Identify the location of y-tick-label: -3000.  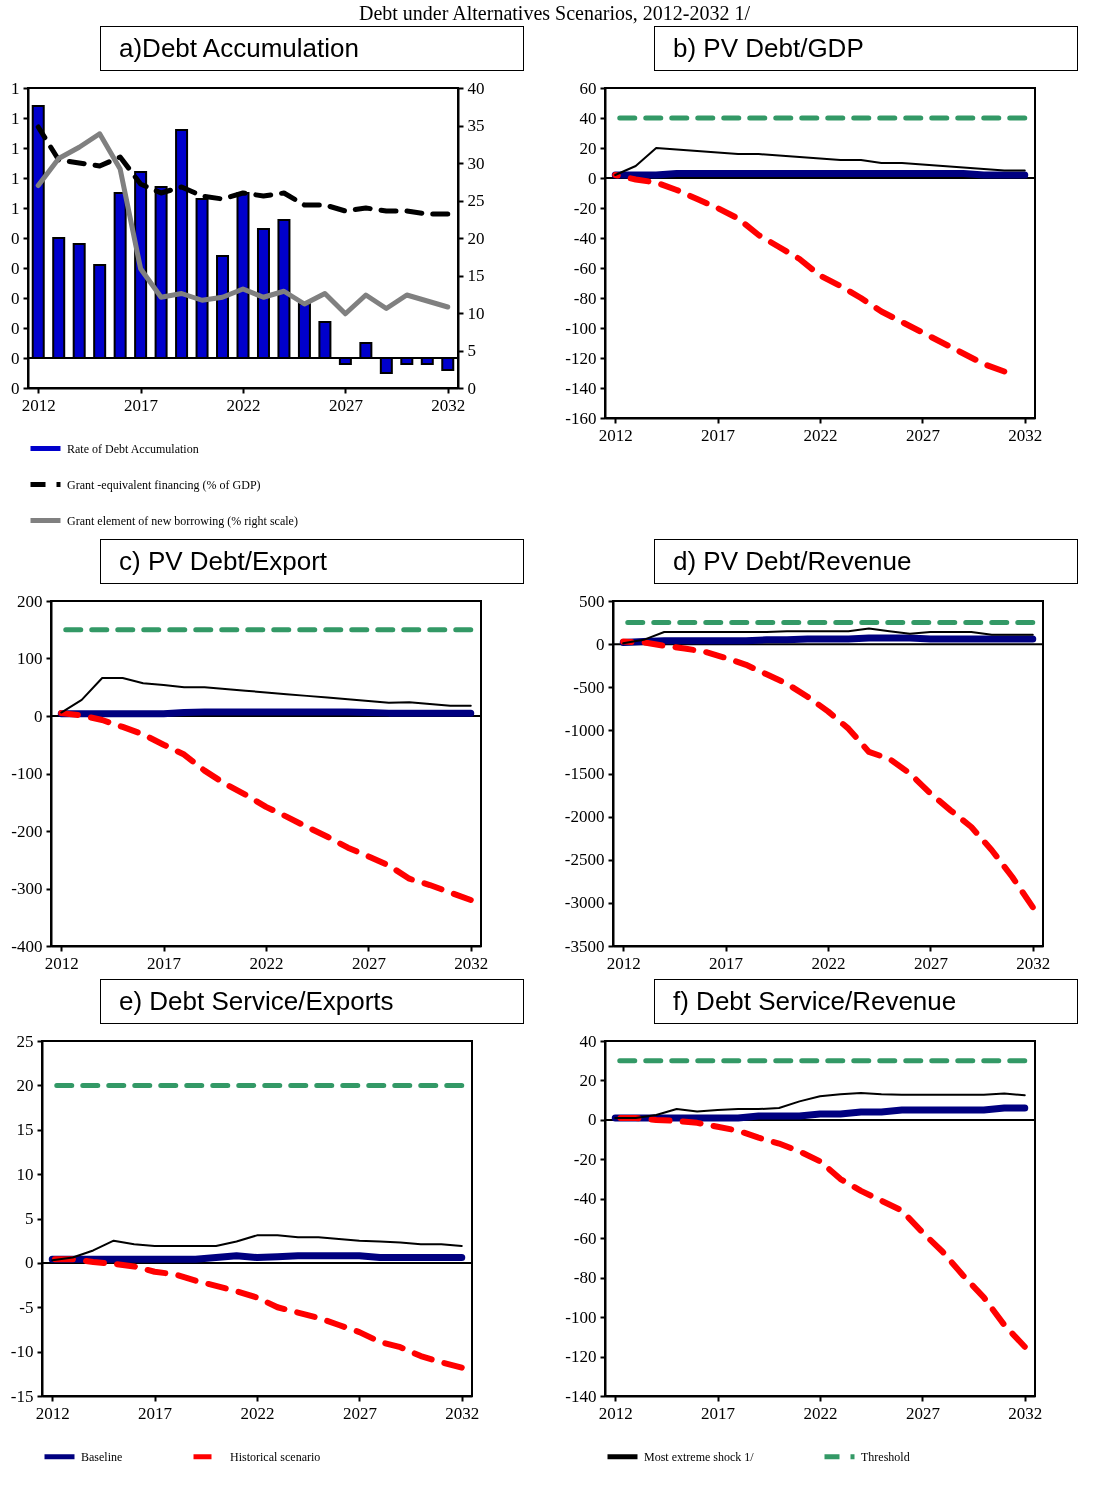
(584, 903).